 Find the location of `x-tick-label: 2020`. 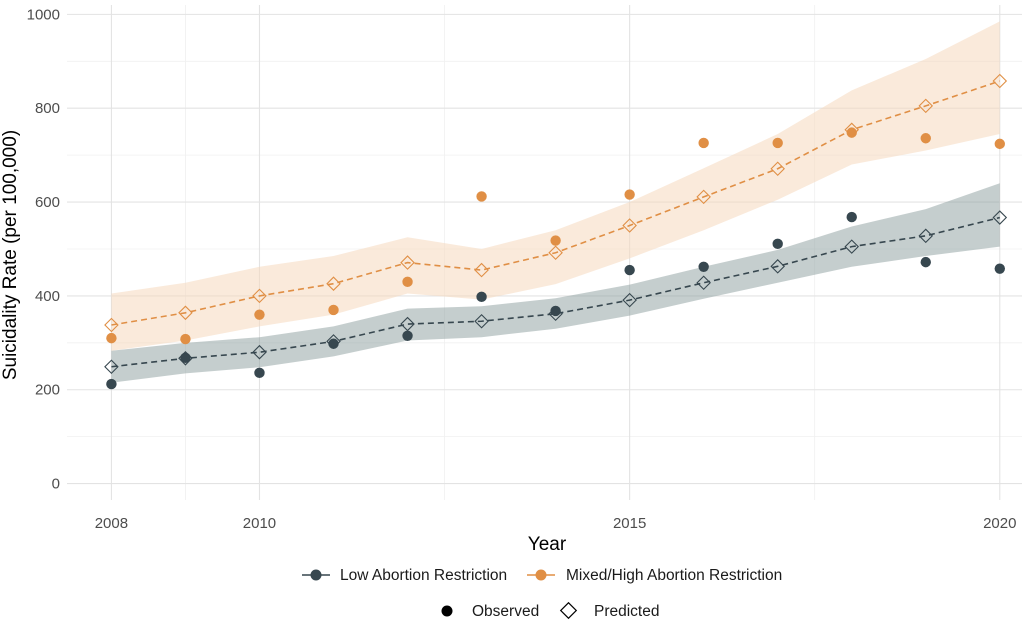

x-tick-label: 2020 is located at coordinates (999, 523).